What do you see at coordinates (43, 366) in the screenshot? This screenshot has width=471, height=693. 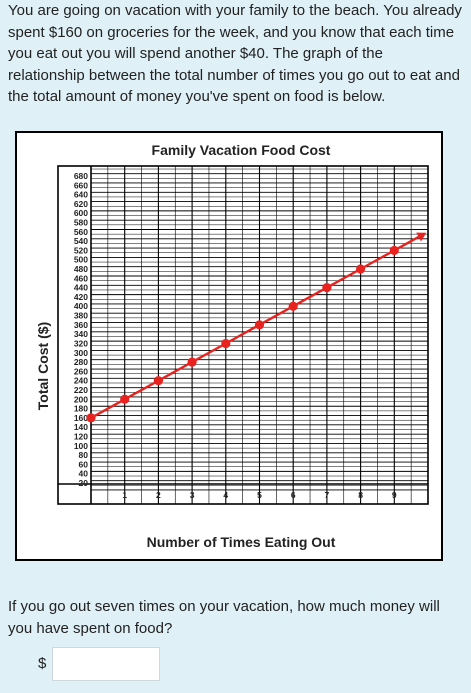 I see `y-axis-label: Total Cost ($)` at bounding box center [43, 366].